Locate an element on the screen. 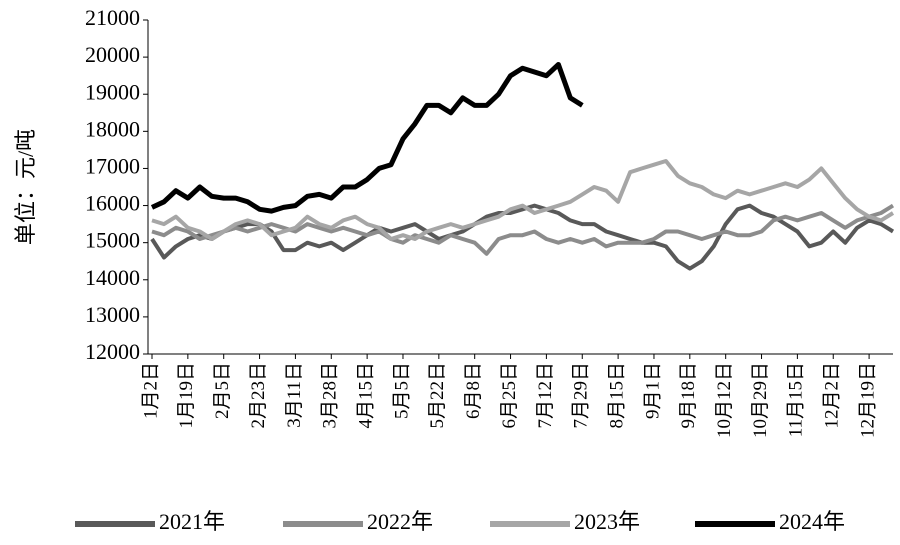 Image resolution: width=900 pixels, height=545 pixels. x-tick-label: 10月29日 is located at coordinates (760, 400).